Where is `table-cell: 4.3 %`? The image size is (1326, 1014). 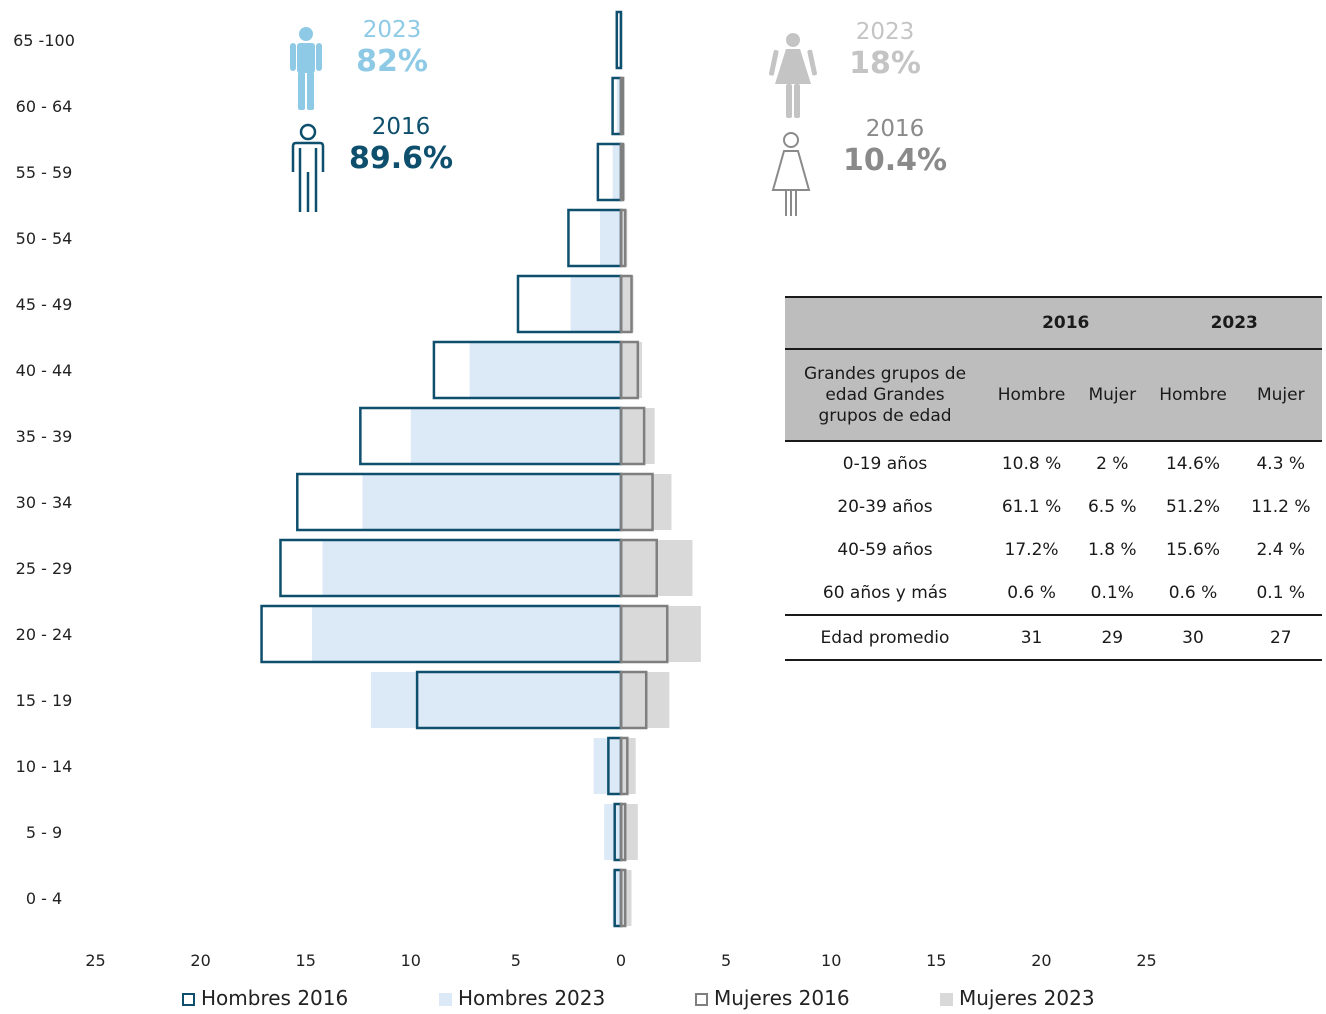
table-cell: 4.3 % is located at coordinates (1281, 463).